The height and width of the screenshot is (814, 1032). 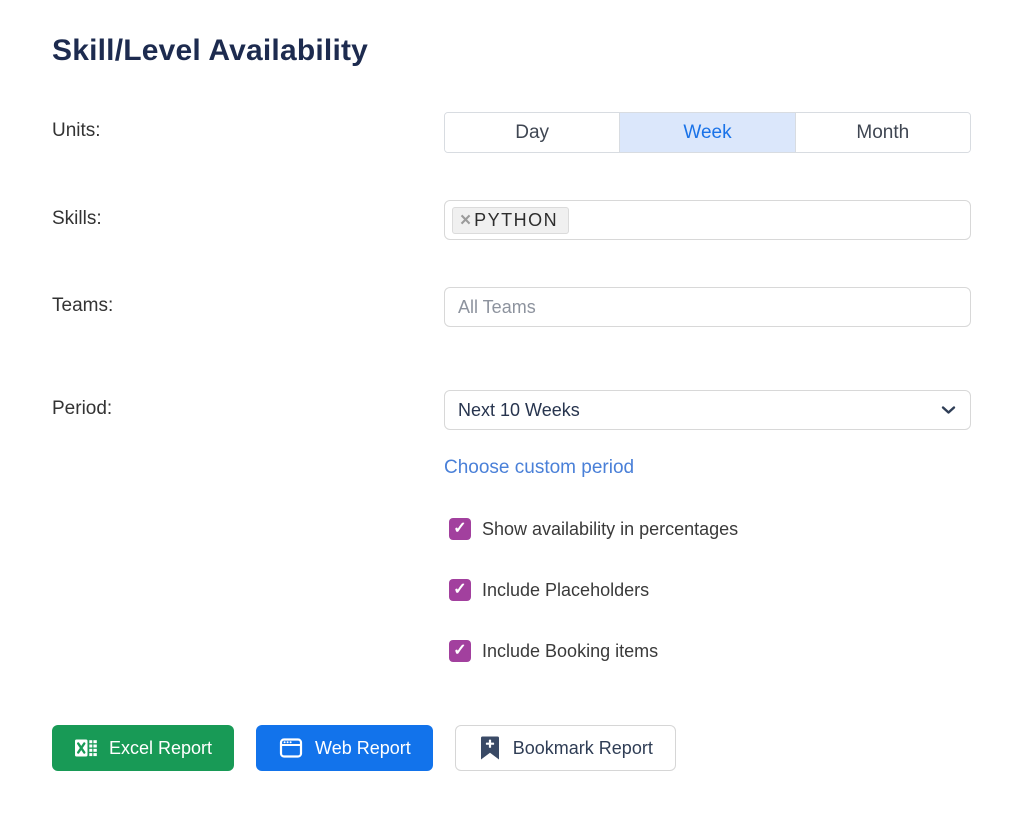 I want to click on bookmark-report-button: Bookmark Report, so click(x=565, y=748).